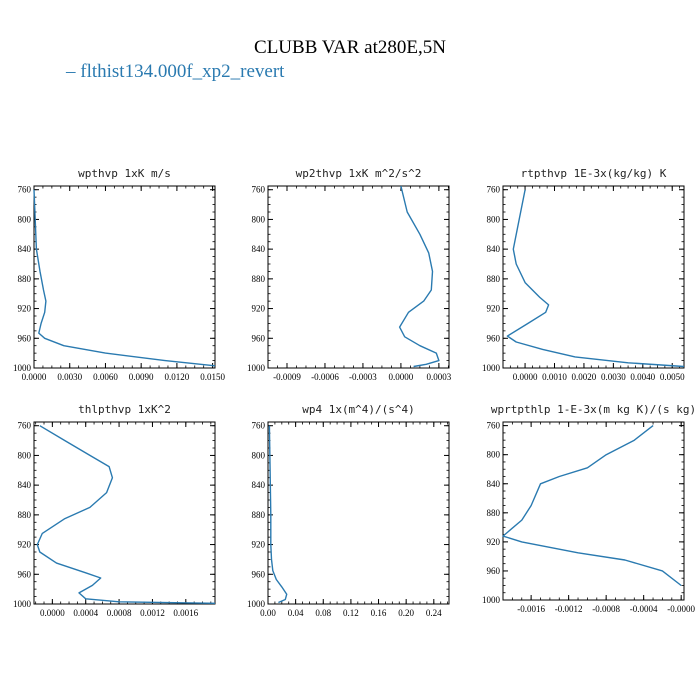 Image resolution: width=700 pixels, height=700 pixels. What do you see at coordinates (296, 613) in the screenshot?
I see `x-tick-label: 0.04` at bounding box center [296, 613].